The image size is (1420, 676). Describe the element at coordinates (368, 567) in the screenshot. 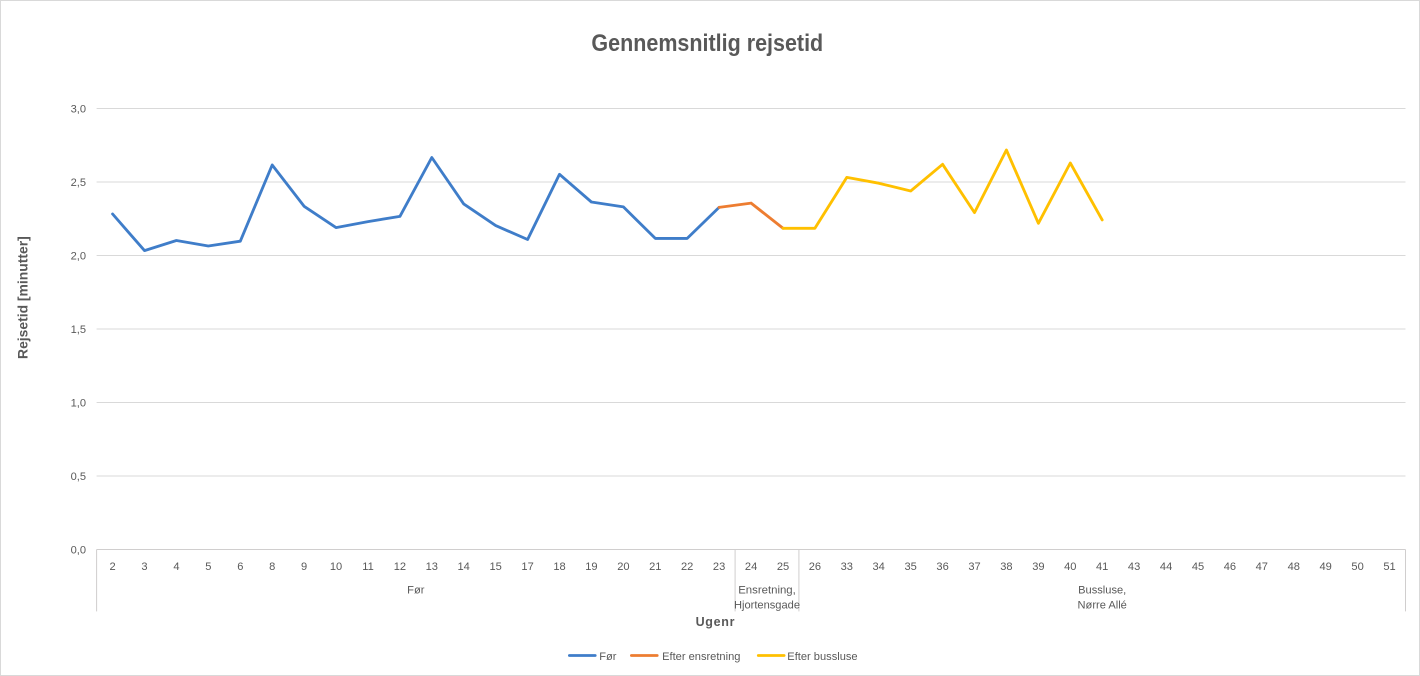

I see `svg-text: 11` at that location.